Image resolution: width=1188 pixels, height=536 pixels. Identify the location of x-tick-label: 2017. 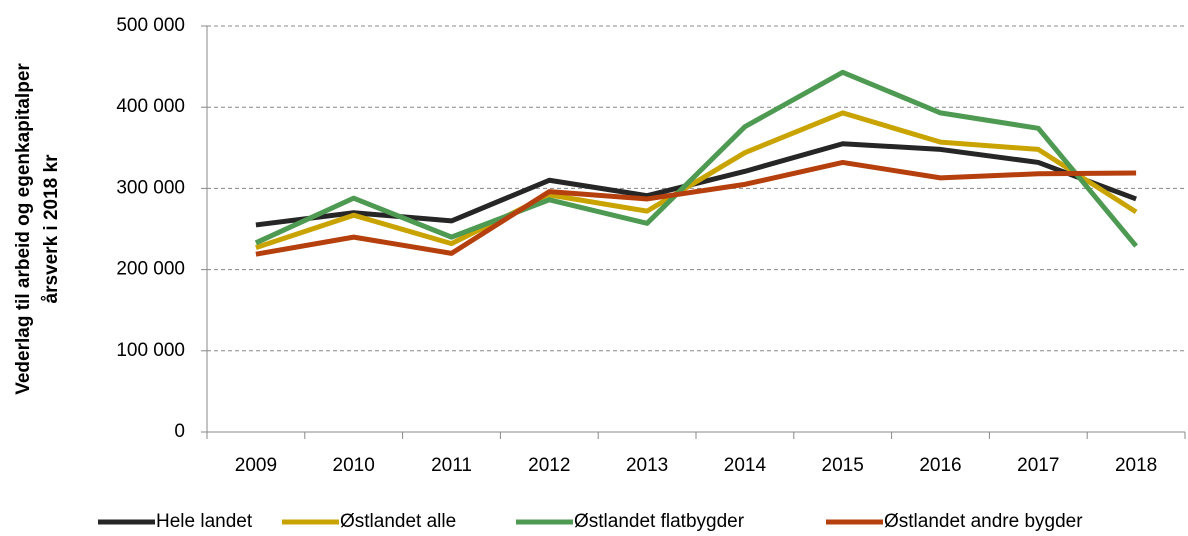
(1038, 465).